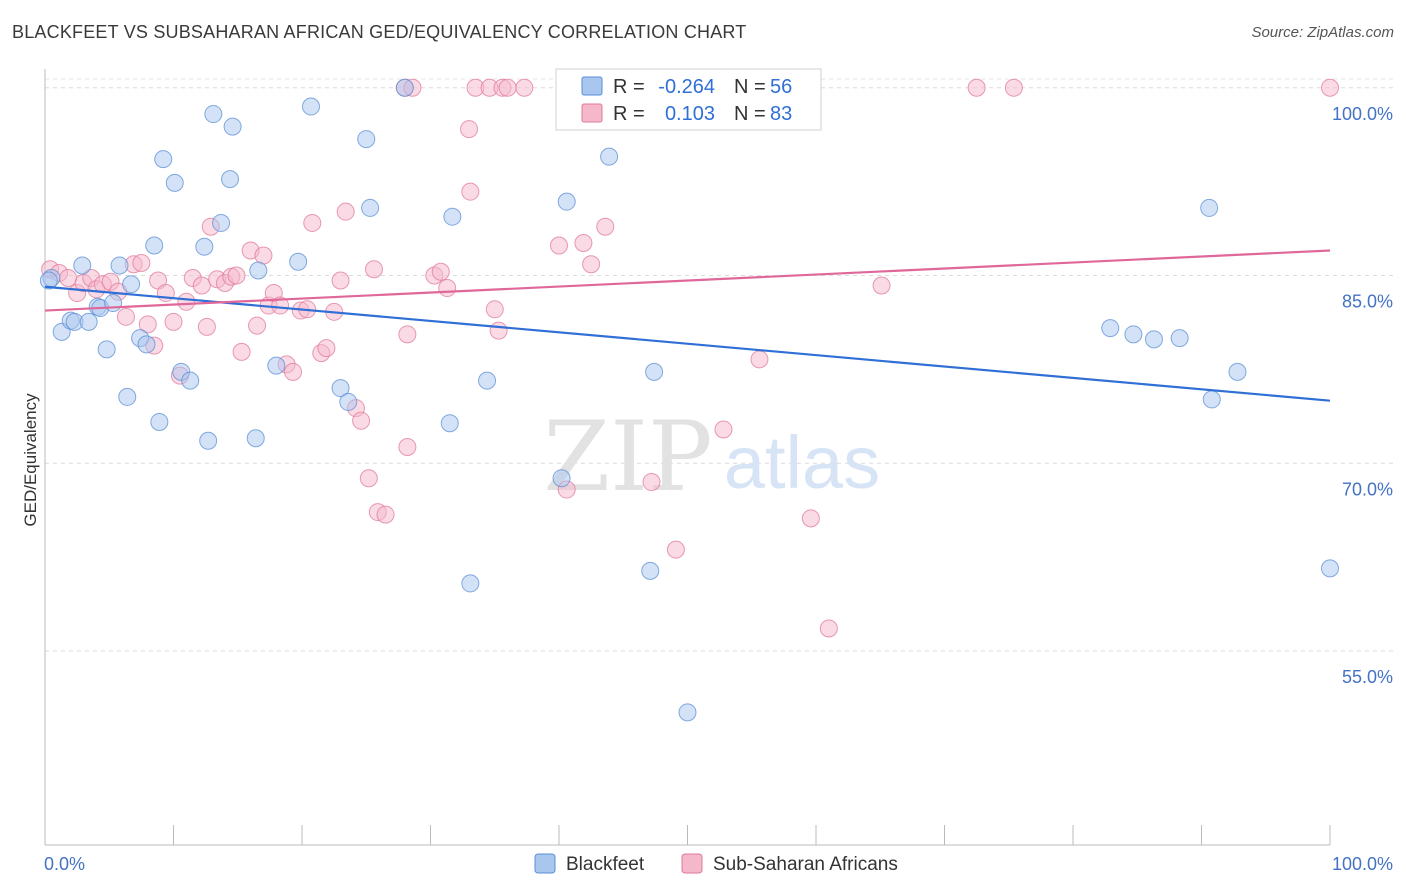  What do you see at coordinates (805, 864) in the screenshot?
I see `bottom-legend-label-subsaharan: Sub-Saharan Africans` at bounding box center [805, 864].